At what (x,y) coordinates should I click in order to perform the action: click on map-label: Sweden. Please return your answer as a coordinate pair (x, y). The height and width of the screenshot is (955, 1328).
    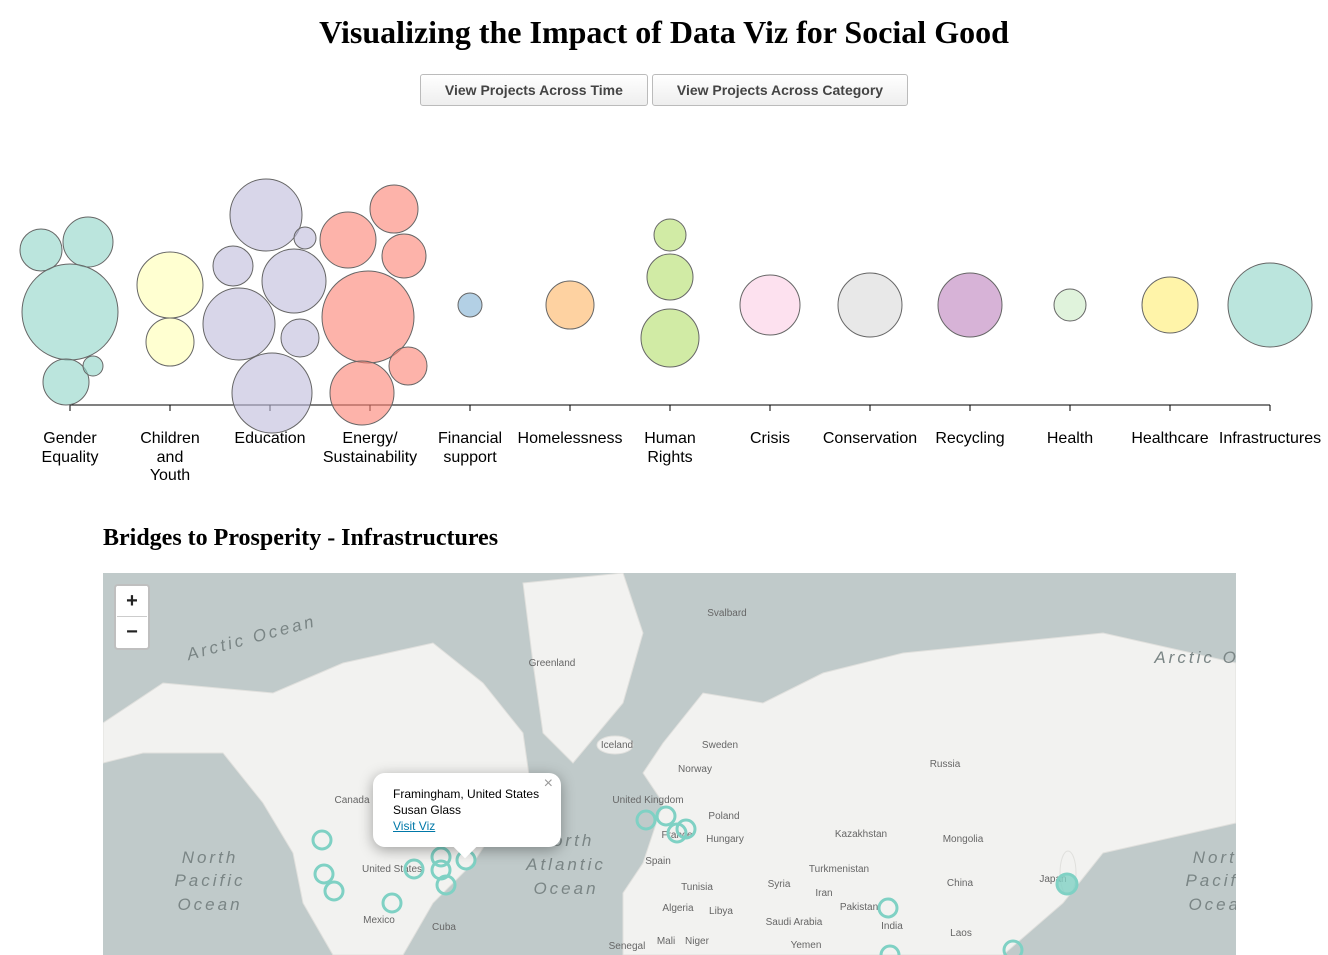
    Looking at the image, I should click on (720, 745).